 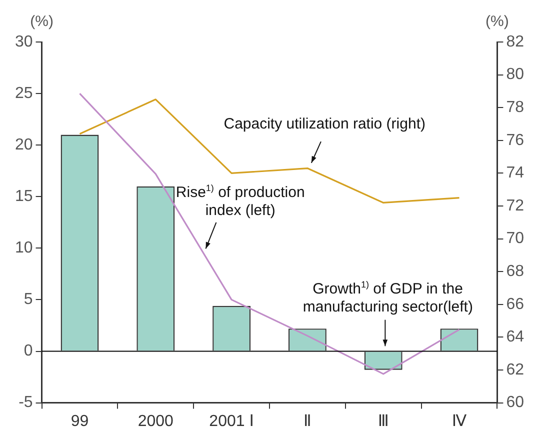 I want to click on y2-tick-label: 72, so click(x=515, y=205).